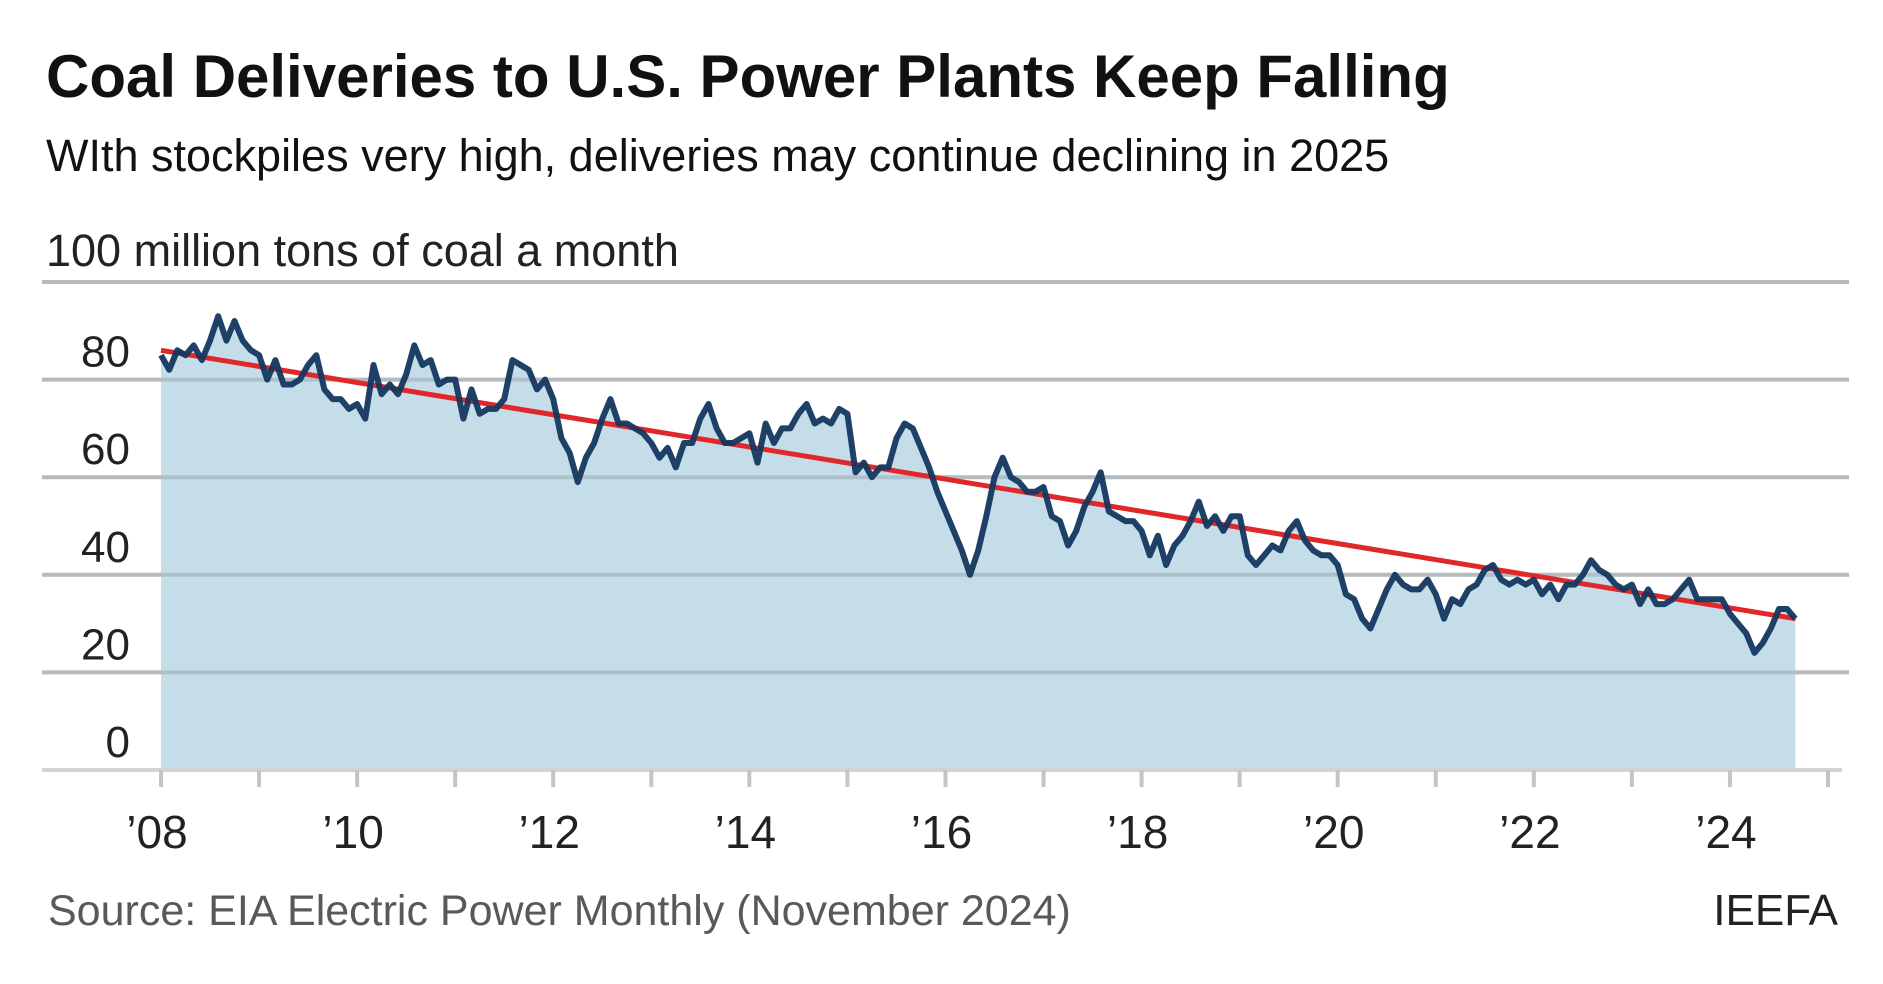 This screenshot has width=1883, height=984. Describe the element at coordinates (1725, 832) in the screenshot. I see `x-tick-label: ’24` at that location.